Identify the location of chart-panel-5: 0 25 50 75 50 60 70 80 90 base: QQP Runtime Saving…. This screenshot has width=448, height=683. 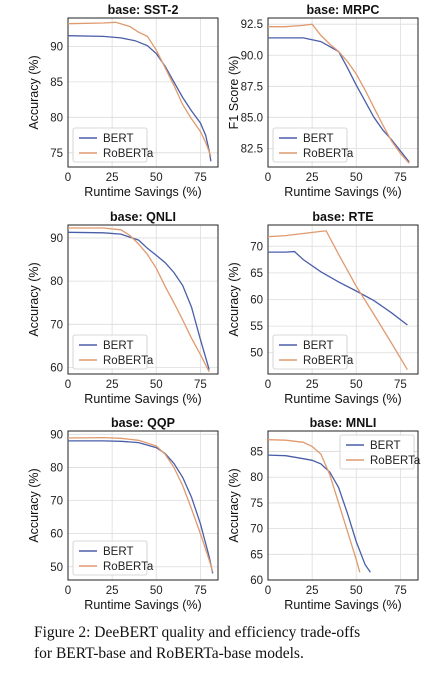
(123, 514).